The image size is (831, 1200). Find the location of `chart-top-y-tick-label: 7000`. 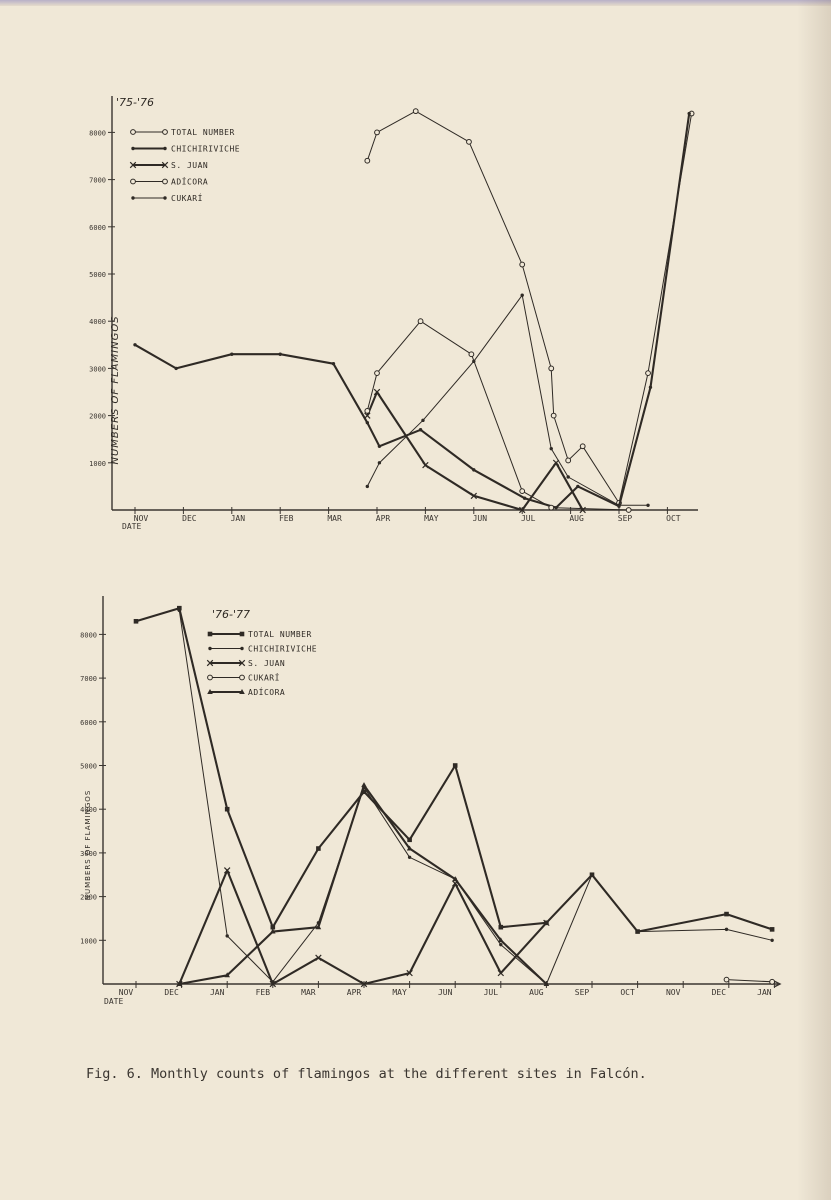

chart-top-y-tick-label: 7000 is located at coordinates (97, 181).